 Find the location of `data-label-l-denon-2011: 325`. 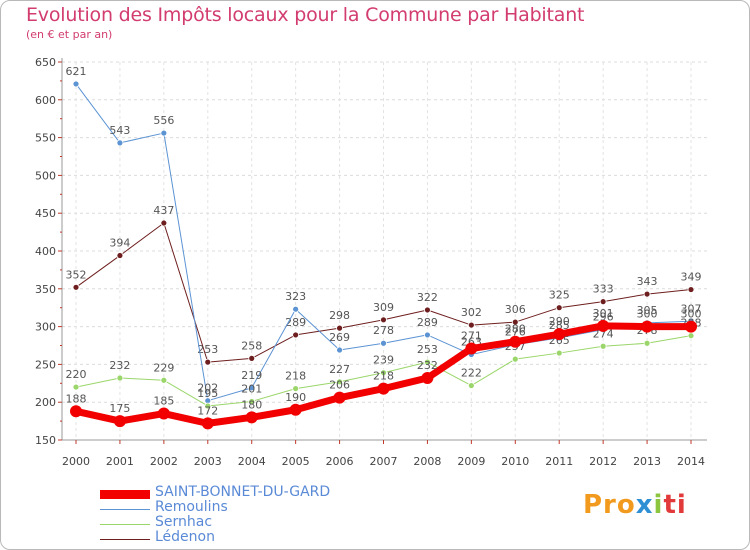

data-label-l-denon-2011: 325 is located at coordinates (559, 295).